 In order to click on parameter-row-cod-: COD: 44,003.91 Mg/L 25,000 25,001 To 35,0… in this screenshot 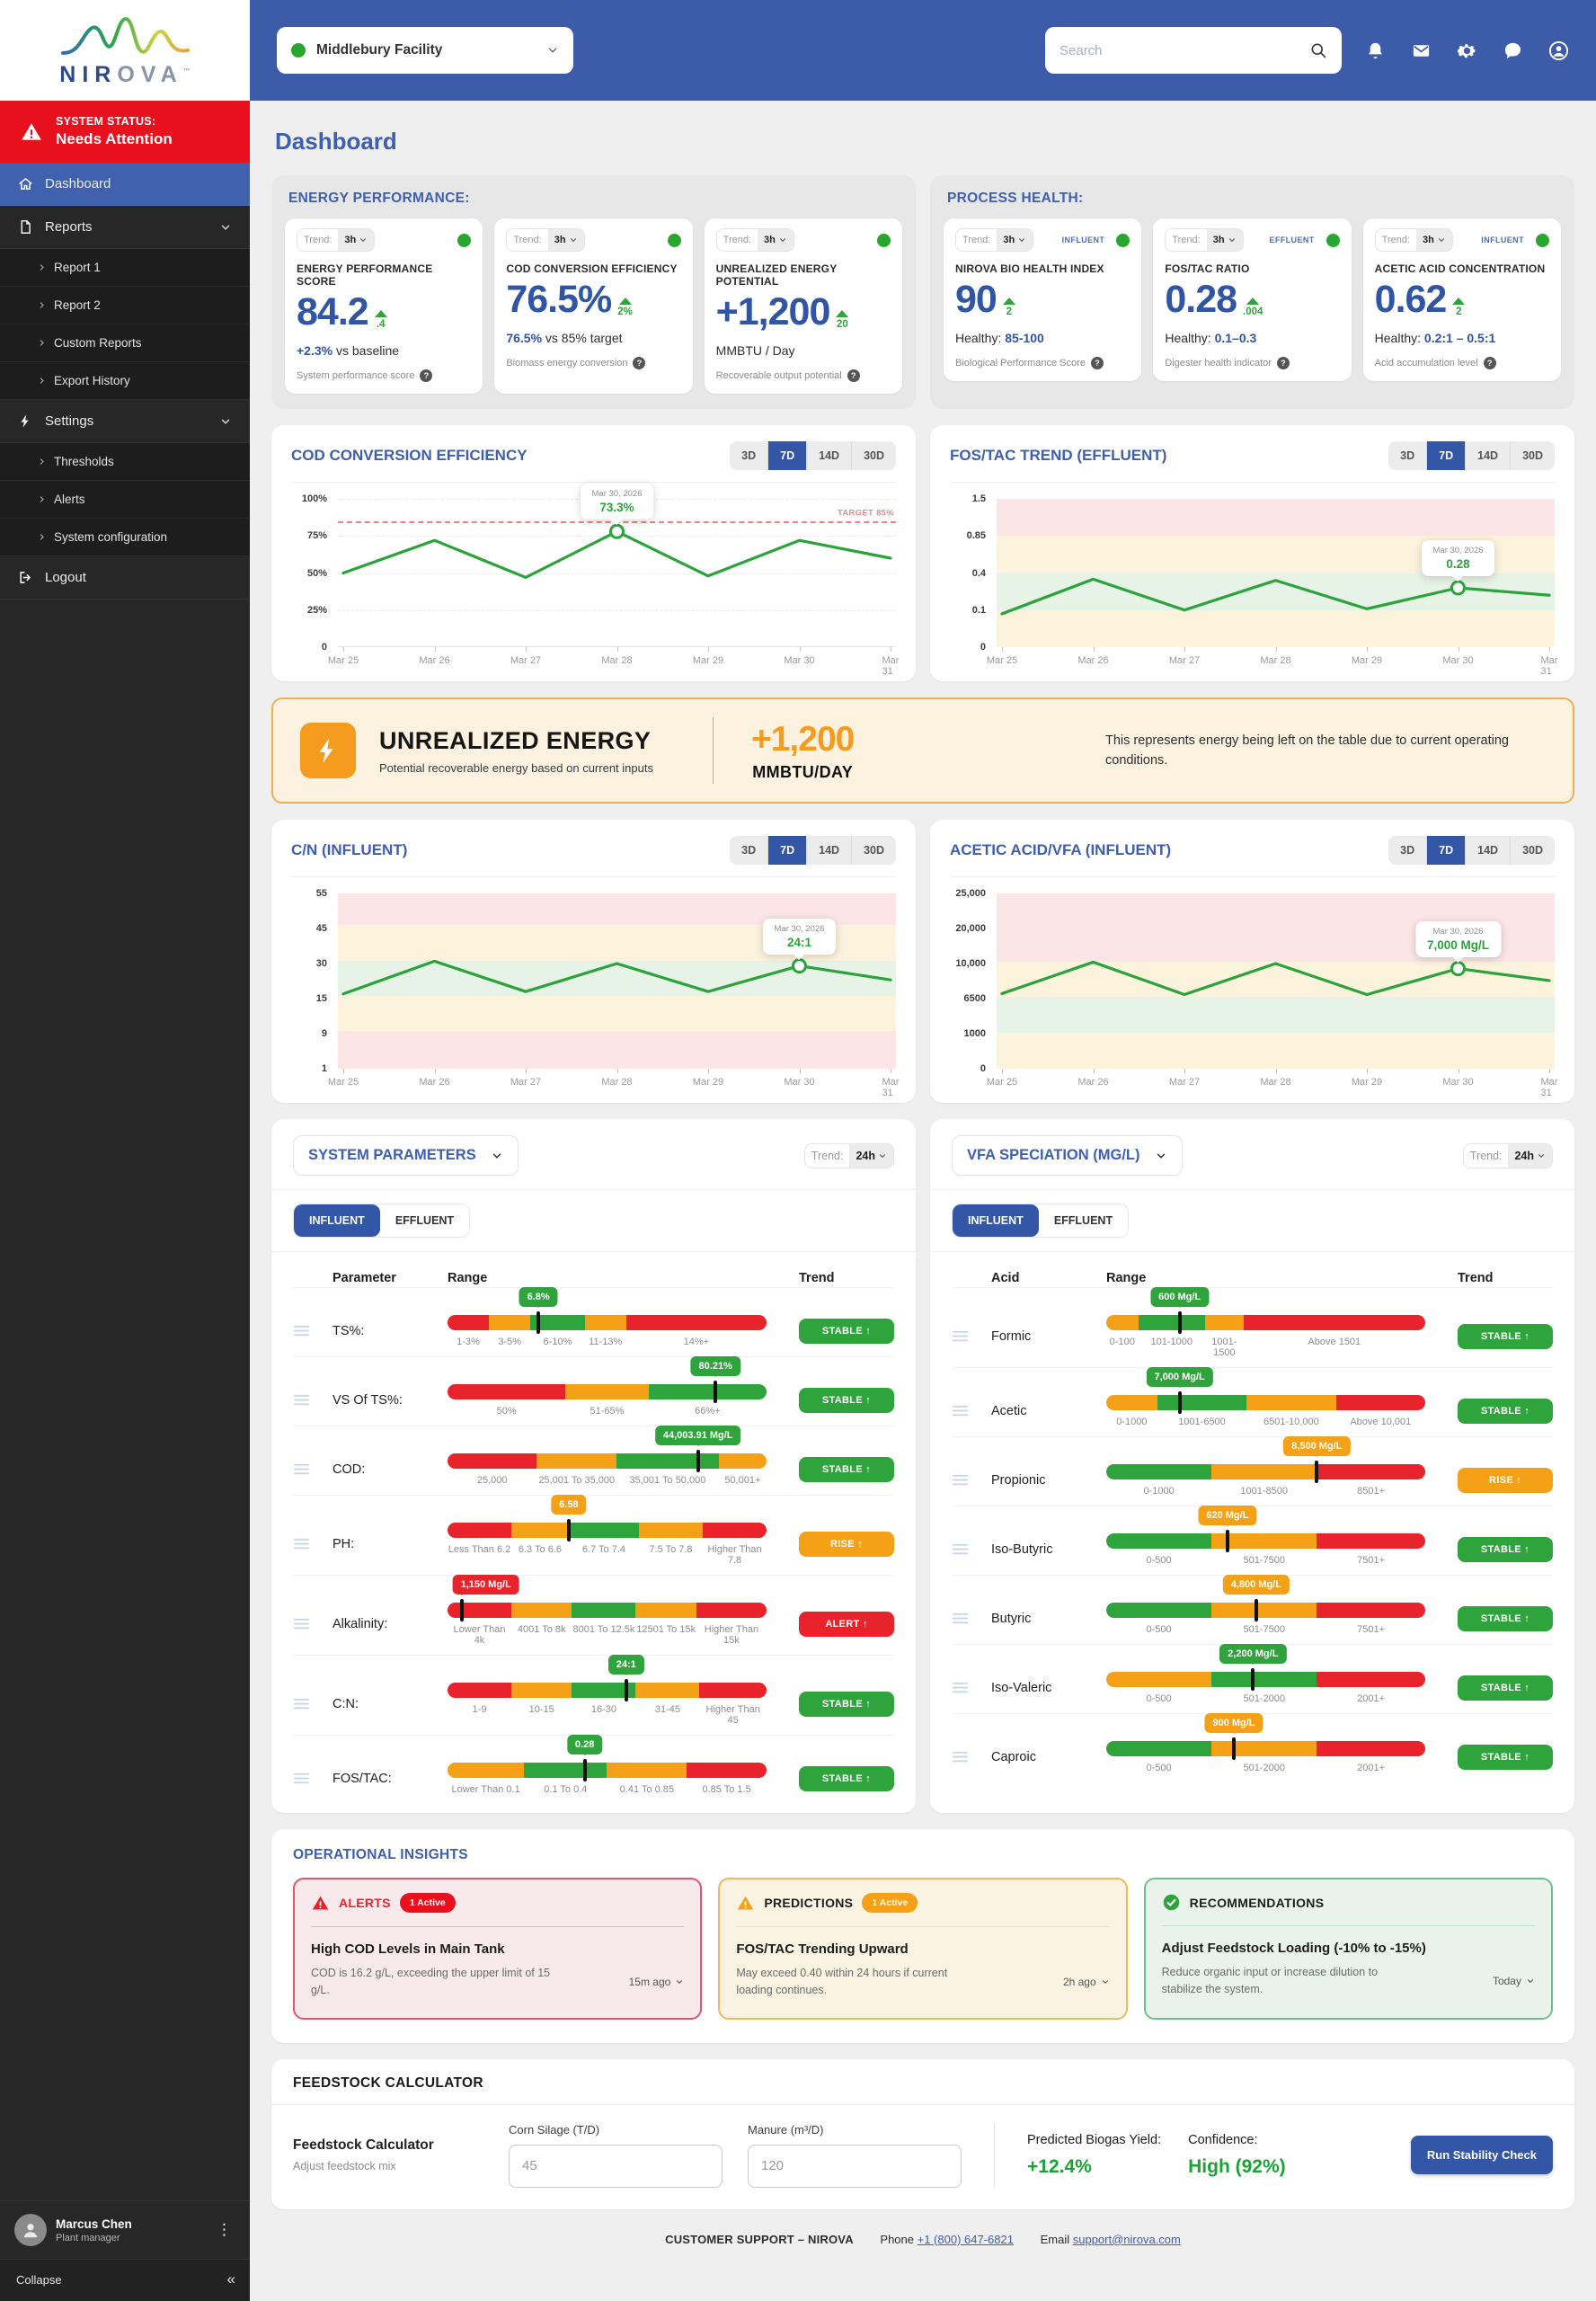, I will do `click(593, 1460)`.